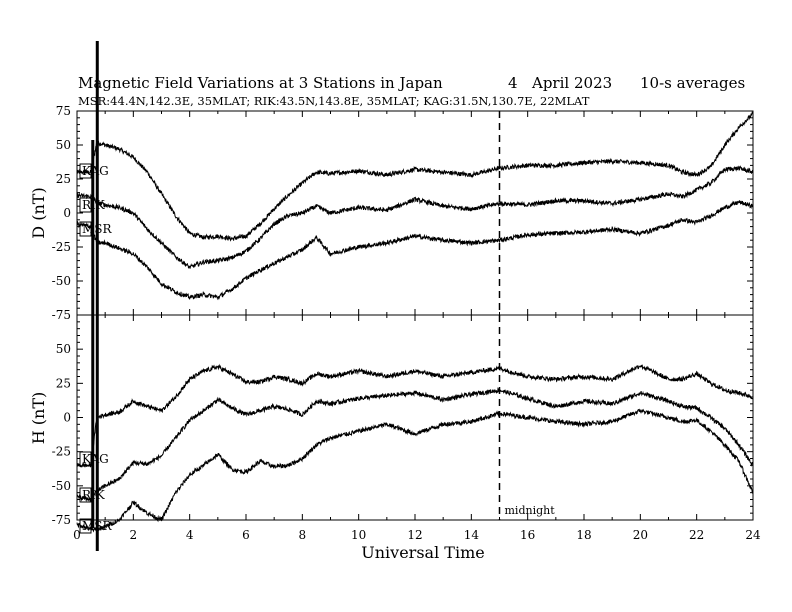  What do you see at coordinates (63, 111) in the screenshot?
I see `y-tick-label: 75` at bounding box center [63, 111].